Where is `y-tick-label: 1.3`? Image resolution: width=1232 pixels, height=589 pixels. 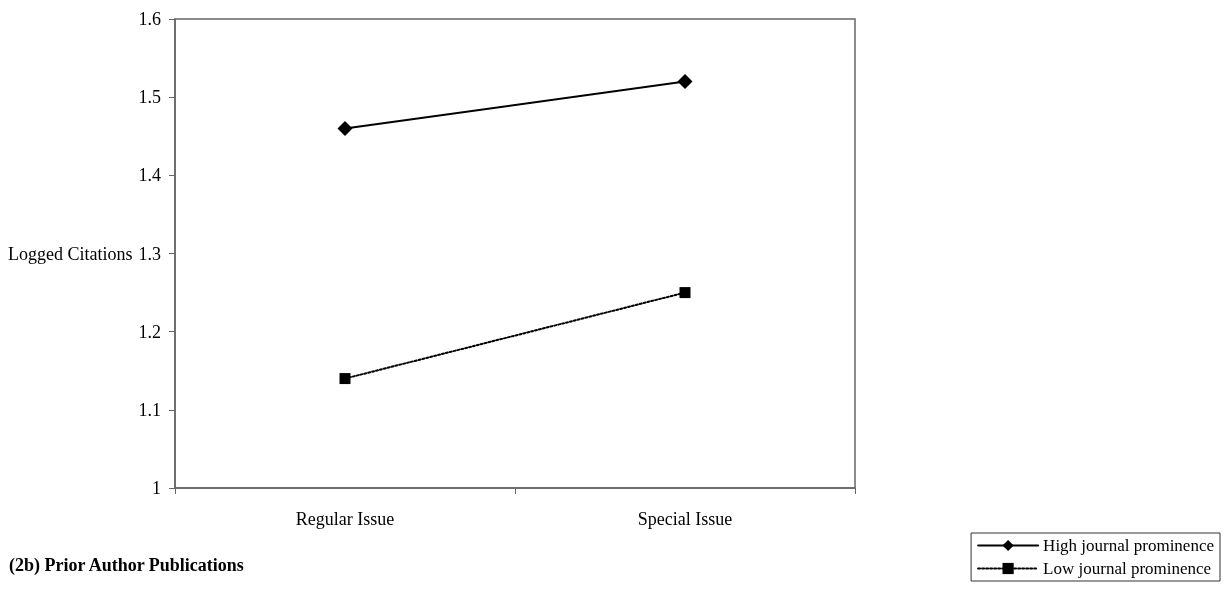 y-tick-label: 1.3 is located at coordinates (149, 253).